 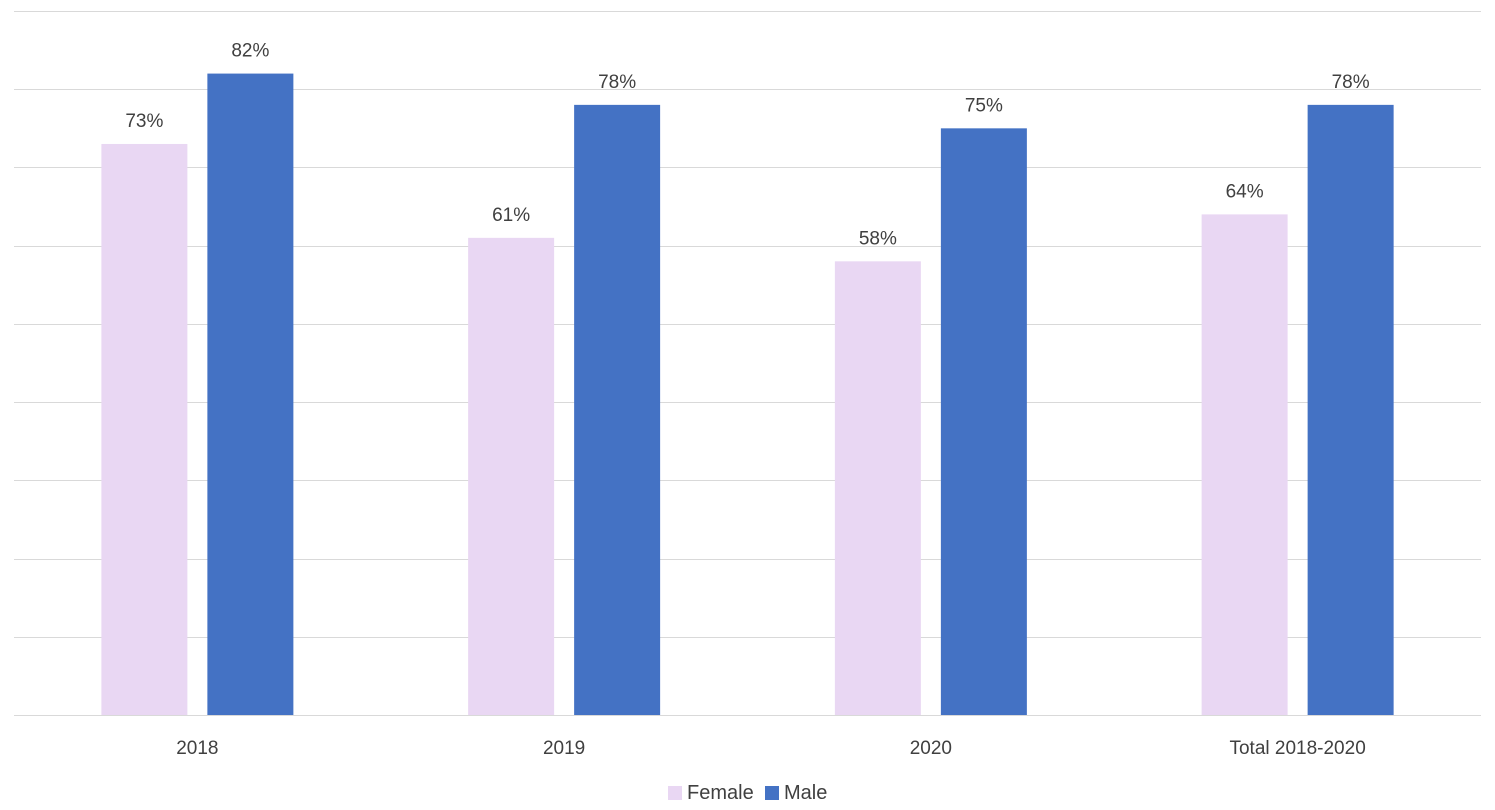 What do you see at coordinates (250, 51) in the screenshot?
I see `data-label-male-1: 82%` at bounding box center [250, 51].